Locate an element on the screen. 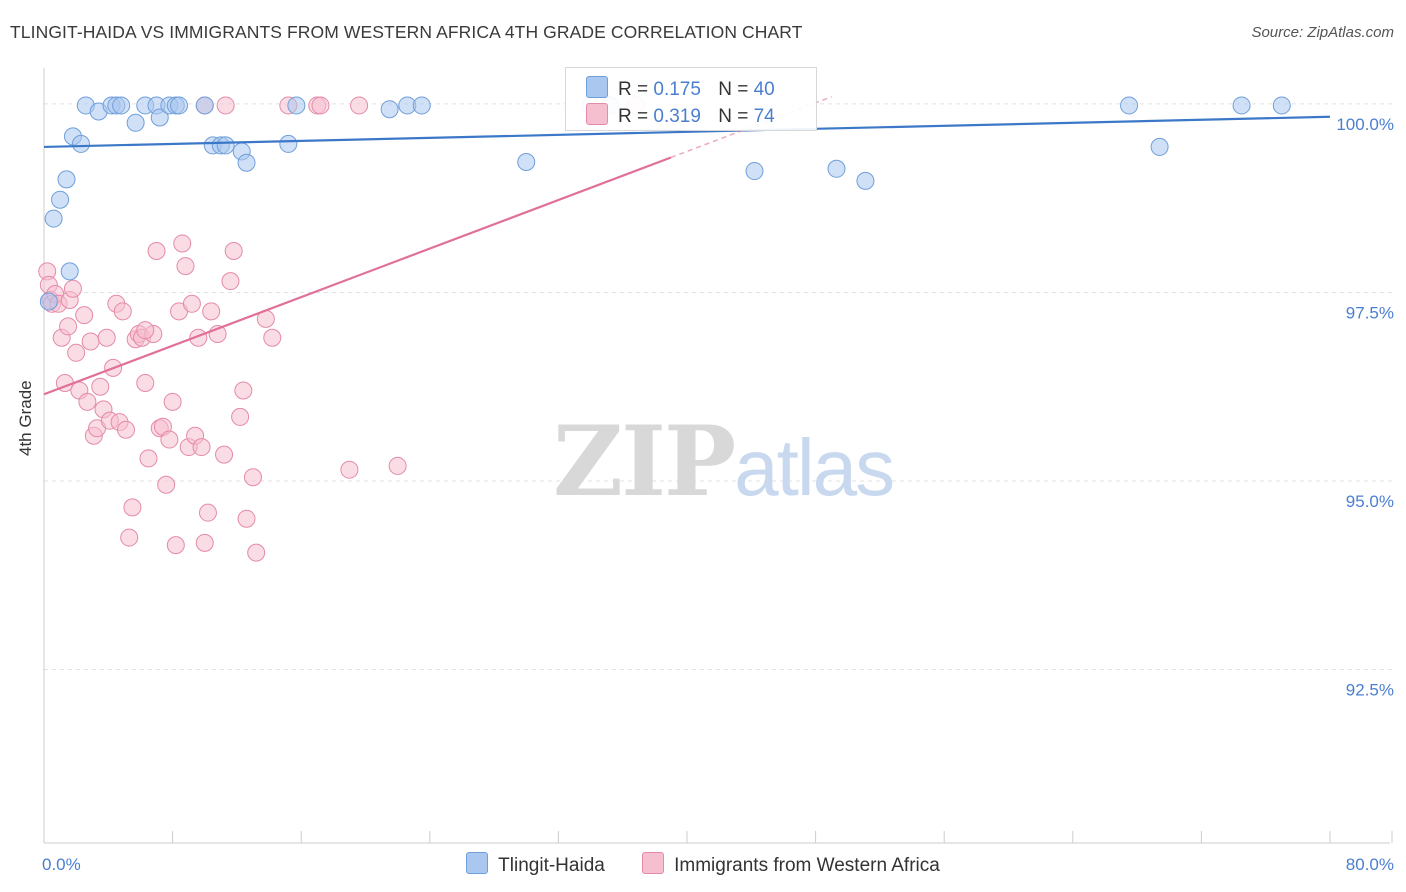  legend-row-pink: R = 0.319 N = 74 is located at coordinates (680, 115).